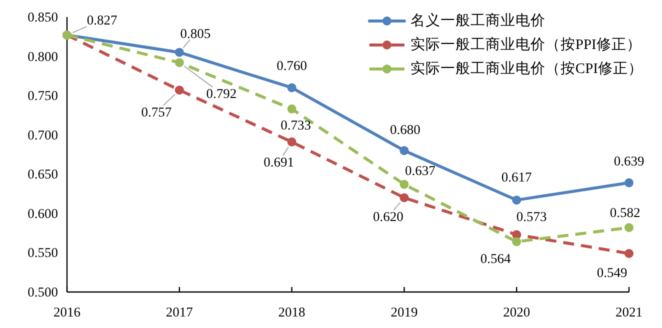 The width and height of the screenshot is (662, 328). What do you see at coordinates (478, 21) in the screenshot?
I see `legend-label: 名义一般工商业电价` at bounding box center [478, 21].